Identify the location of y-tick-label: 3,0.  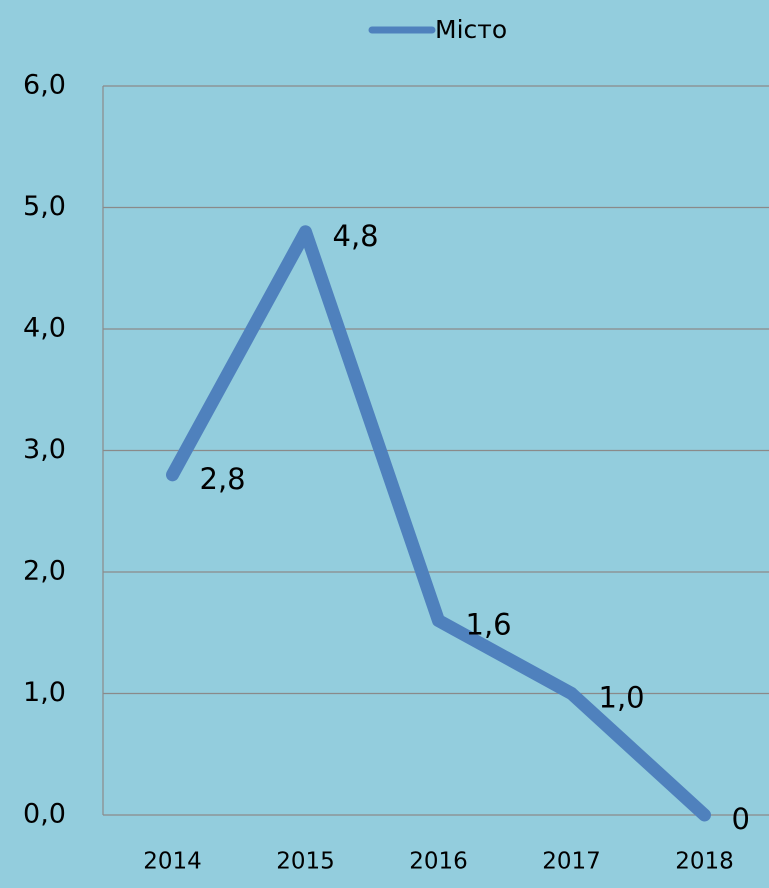
(44, 449).